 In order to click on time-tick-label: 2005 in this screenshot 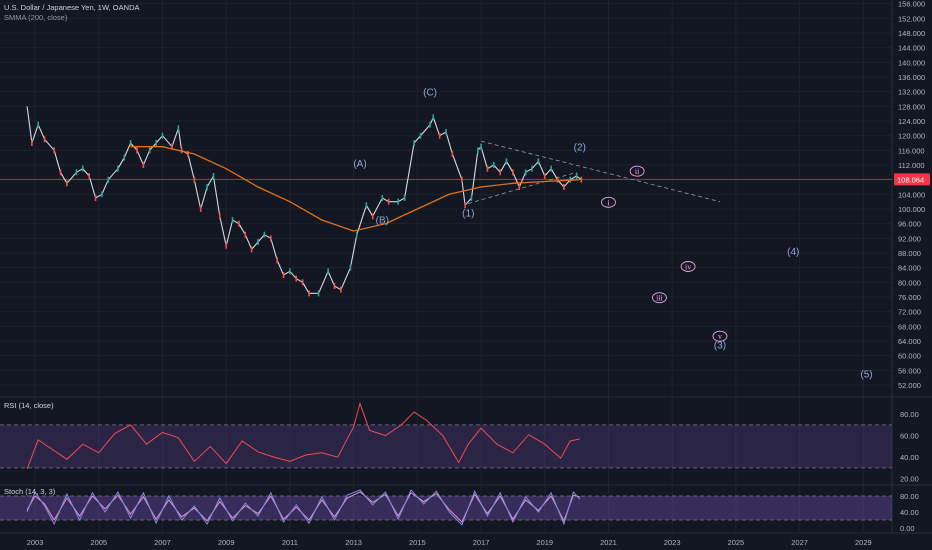, I will do `click(98, 542)`.